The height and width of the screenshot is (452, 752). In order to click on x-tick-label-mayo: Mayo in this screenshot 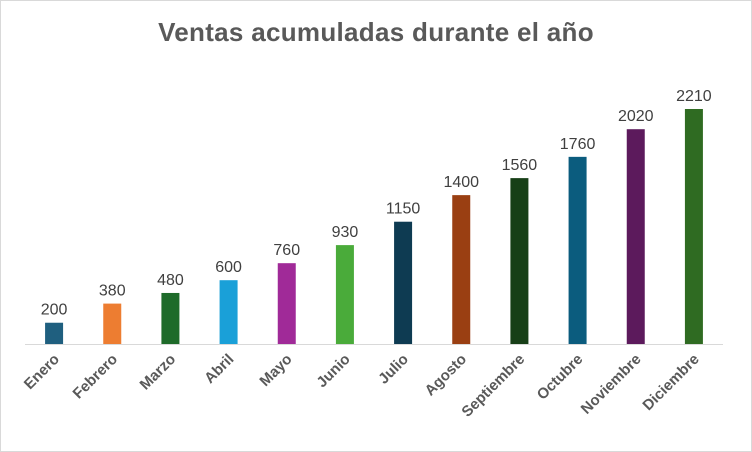, I will do `click(275, 370)`.